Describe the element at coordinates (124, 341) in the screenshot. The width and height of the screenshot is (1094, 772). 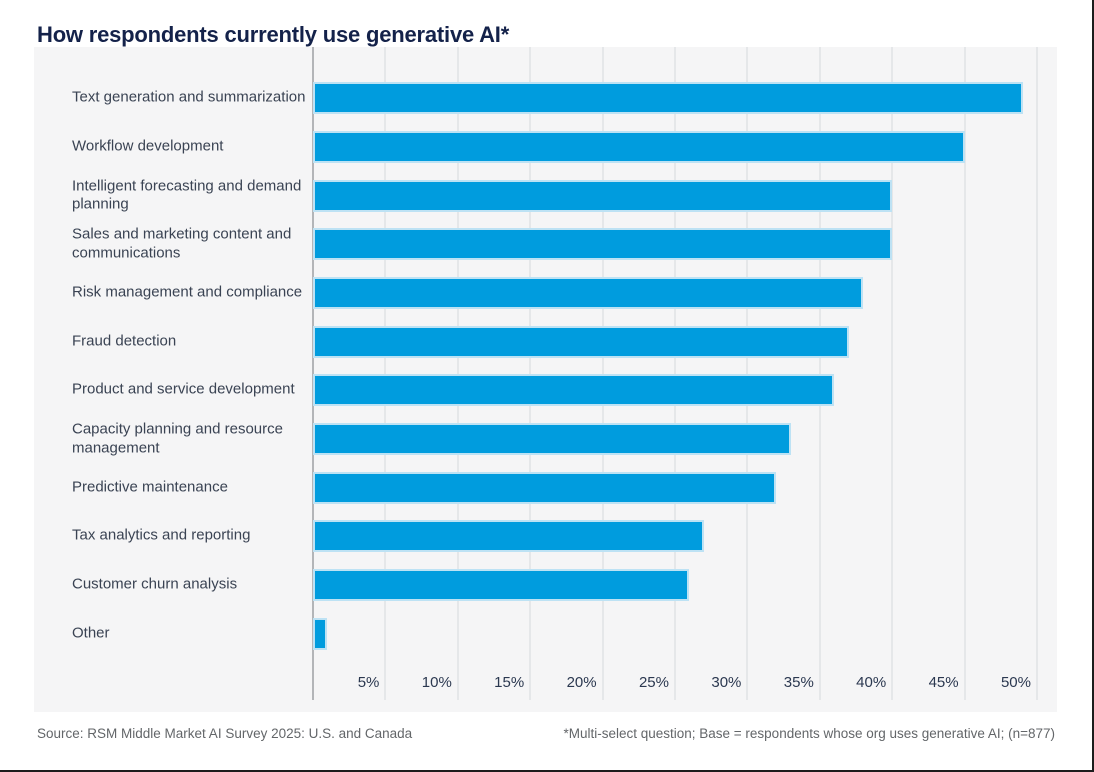
I see `category-label: Fraud detection` at that location.